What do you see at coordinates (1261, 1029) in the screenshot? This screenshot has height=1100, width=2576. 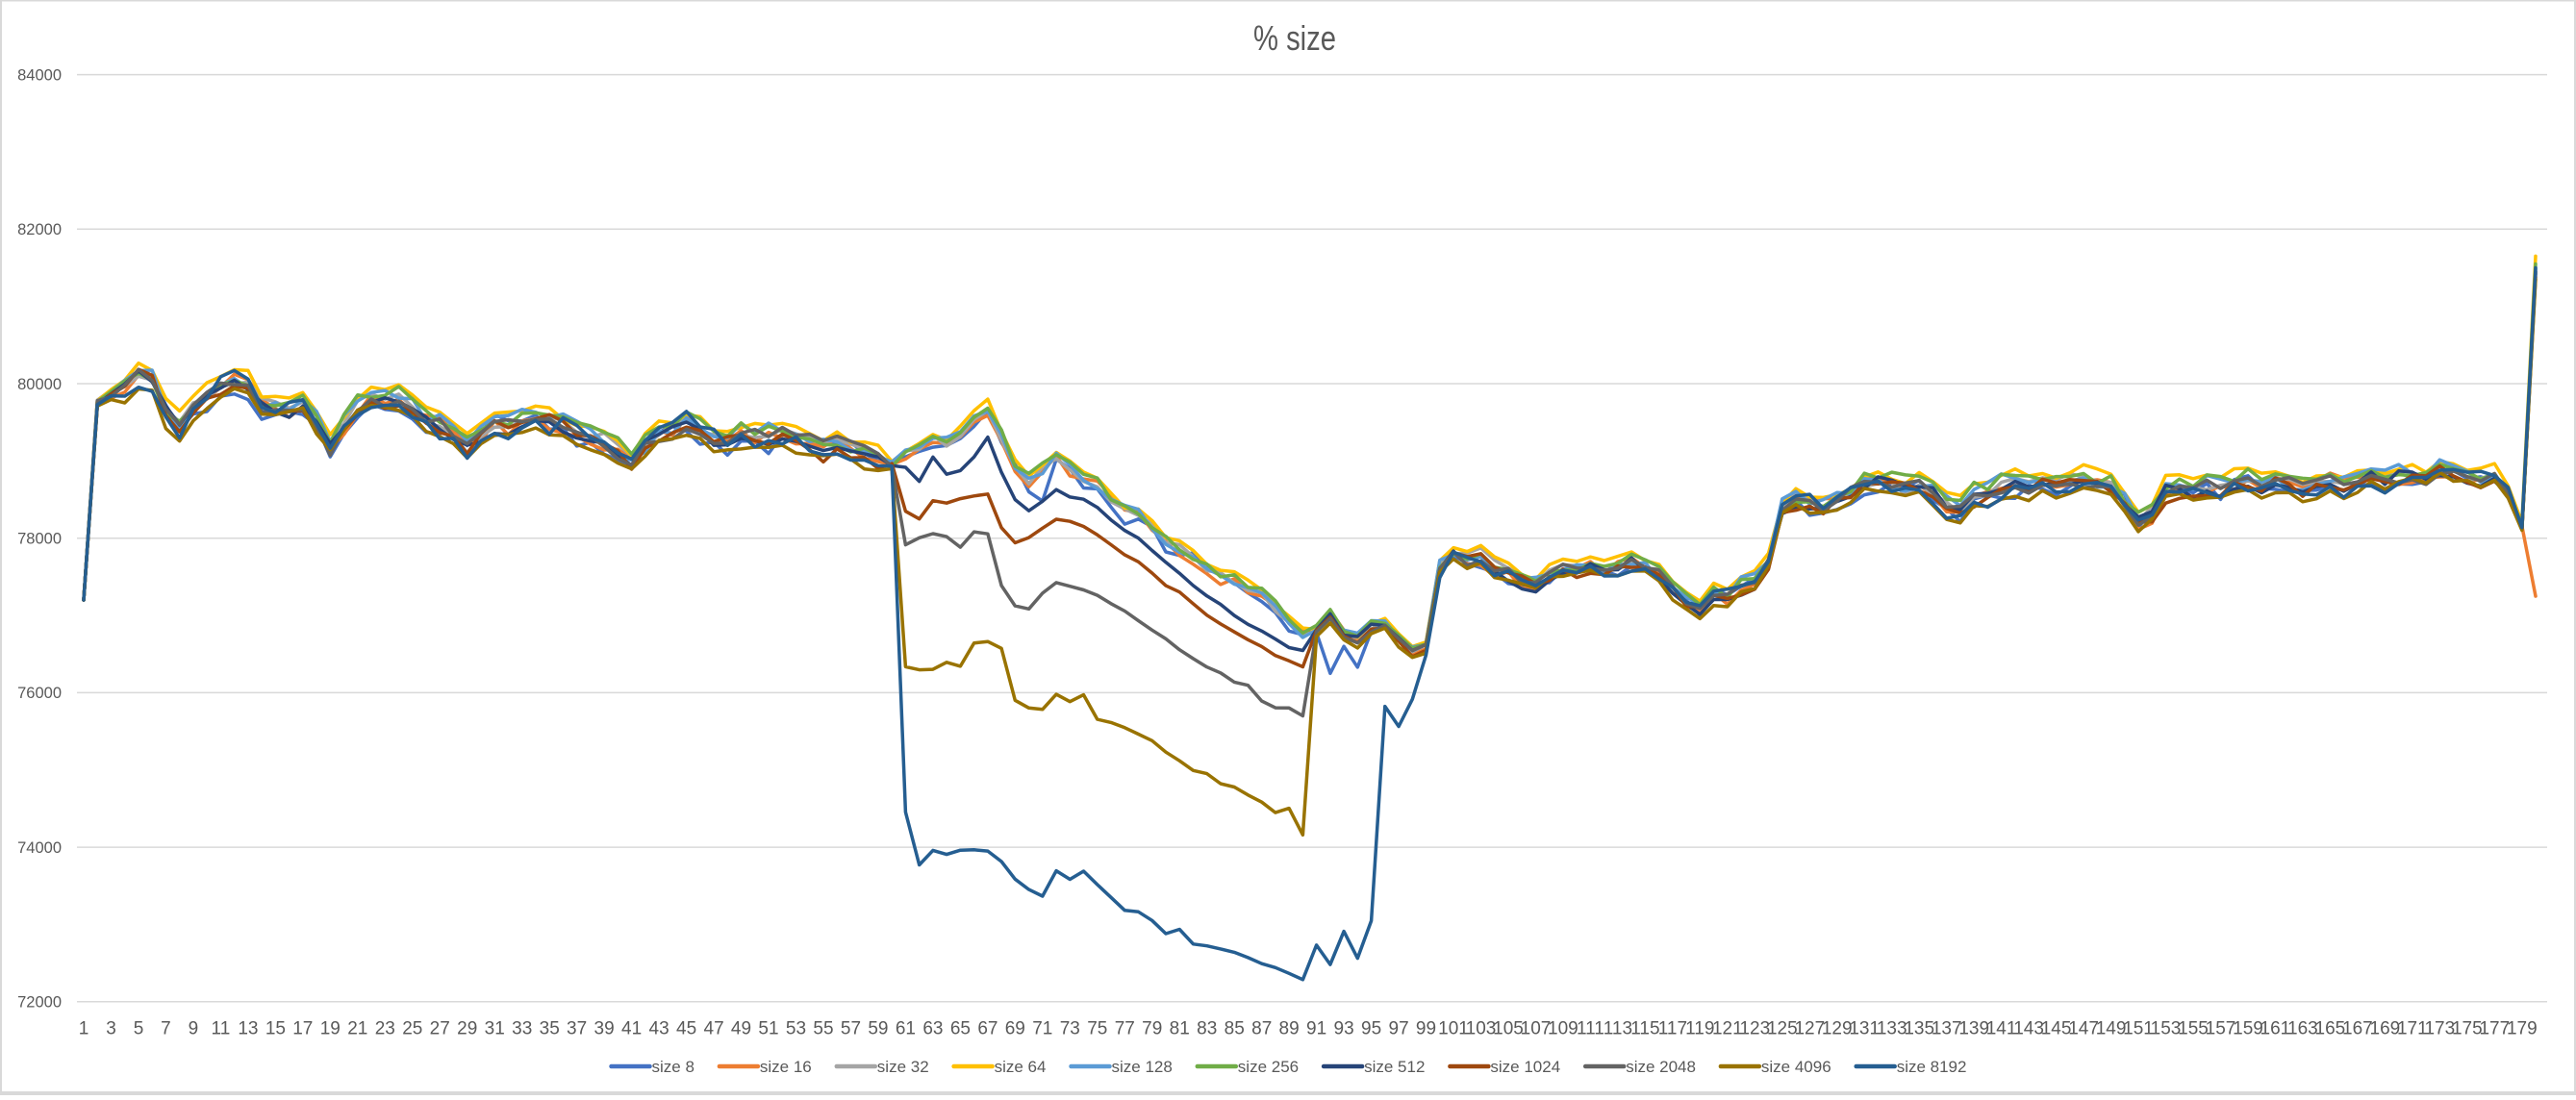 I see `svg-text: 87` at bounding box center [1261, 1029].